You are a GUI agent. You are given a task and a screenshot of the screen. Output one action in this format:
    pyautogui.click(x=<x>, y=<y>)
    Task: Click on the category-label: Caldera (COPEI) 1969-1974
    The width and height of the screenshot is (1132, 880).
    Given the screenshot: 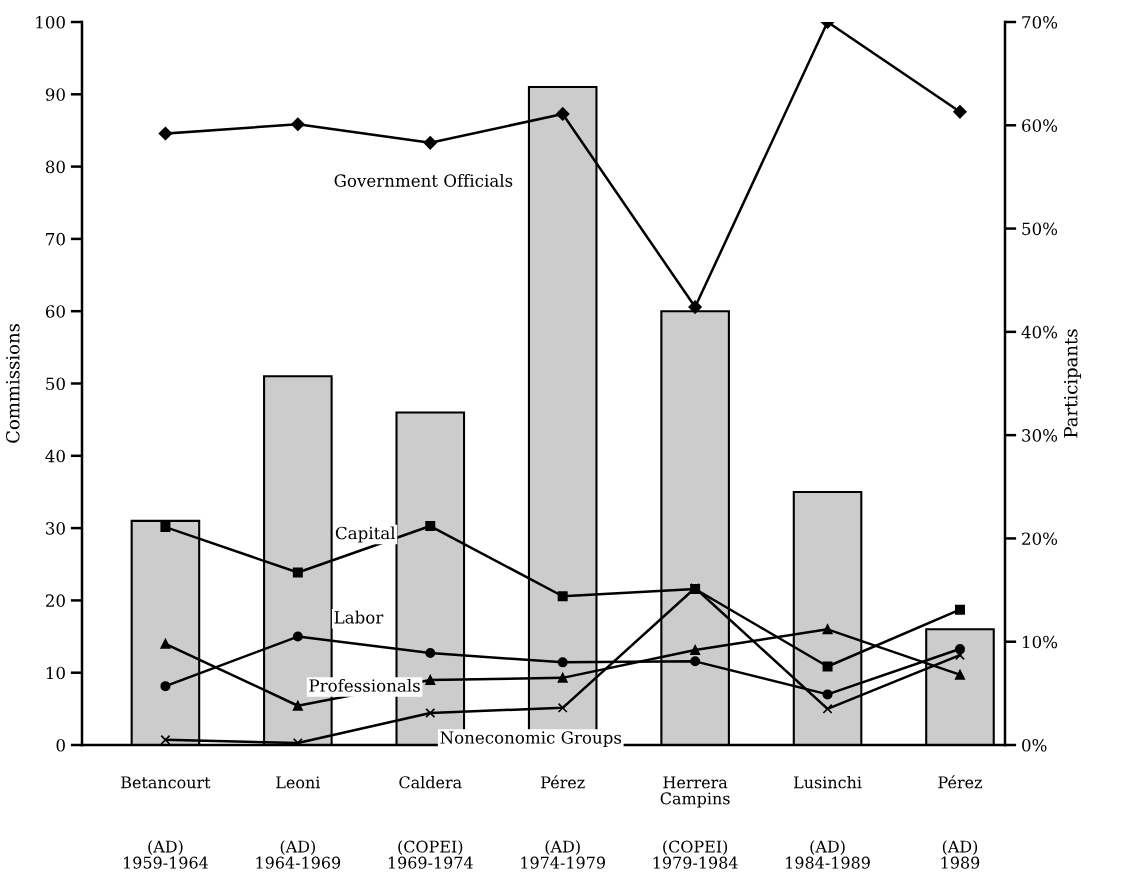 What is the action you would take?
    pyautogui.click(x=430, y=822)
    